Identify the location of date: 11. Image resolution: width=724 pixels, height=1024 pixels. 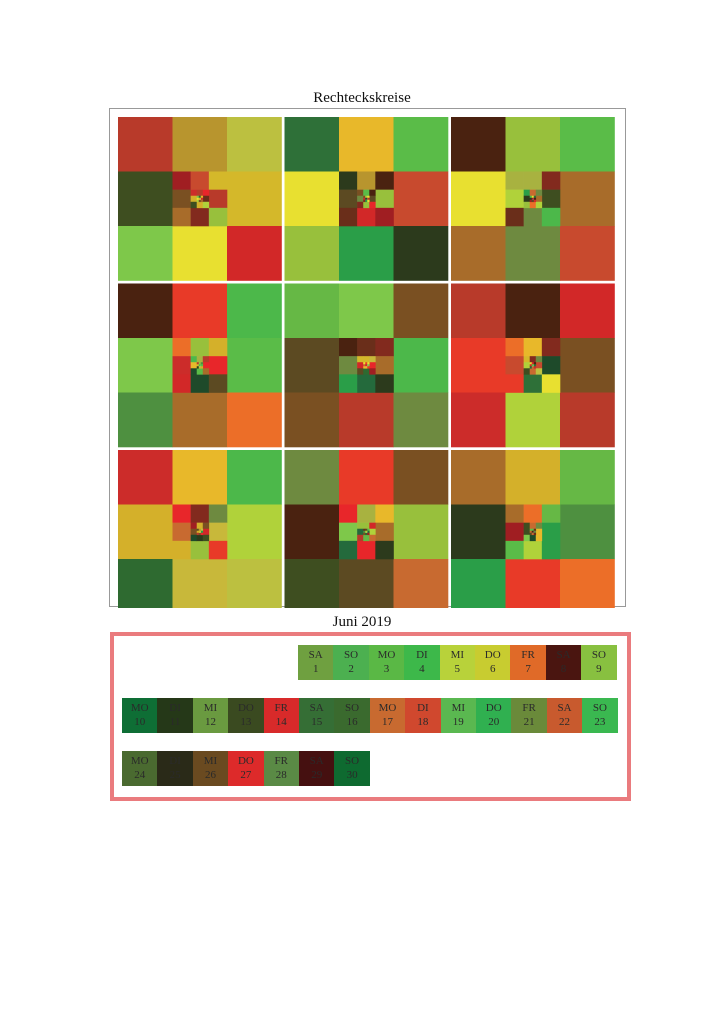
(175, 722).